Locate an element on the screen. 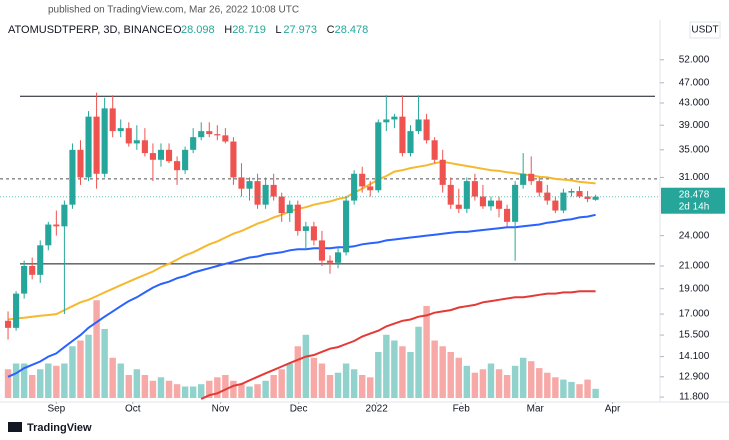 This screenshot has height=440, width=729. x-tick-label: Nov is located at coordinates (221, 409).